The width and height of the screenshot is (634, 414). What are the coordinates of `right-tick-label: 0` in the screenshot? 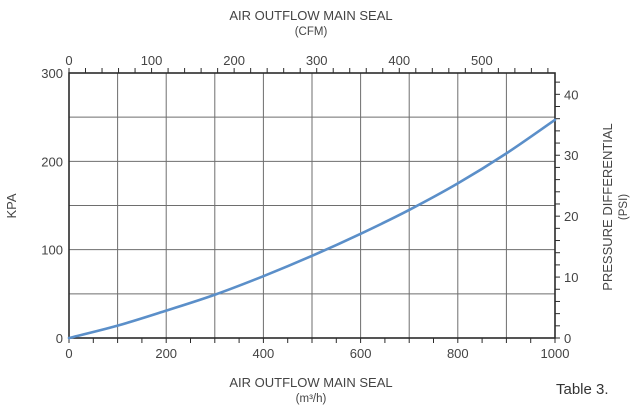 It's located at (567, 338).